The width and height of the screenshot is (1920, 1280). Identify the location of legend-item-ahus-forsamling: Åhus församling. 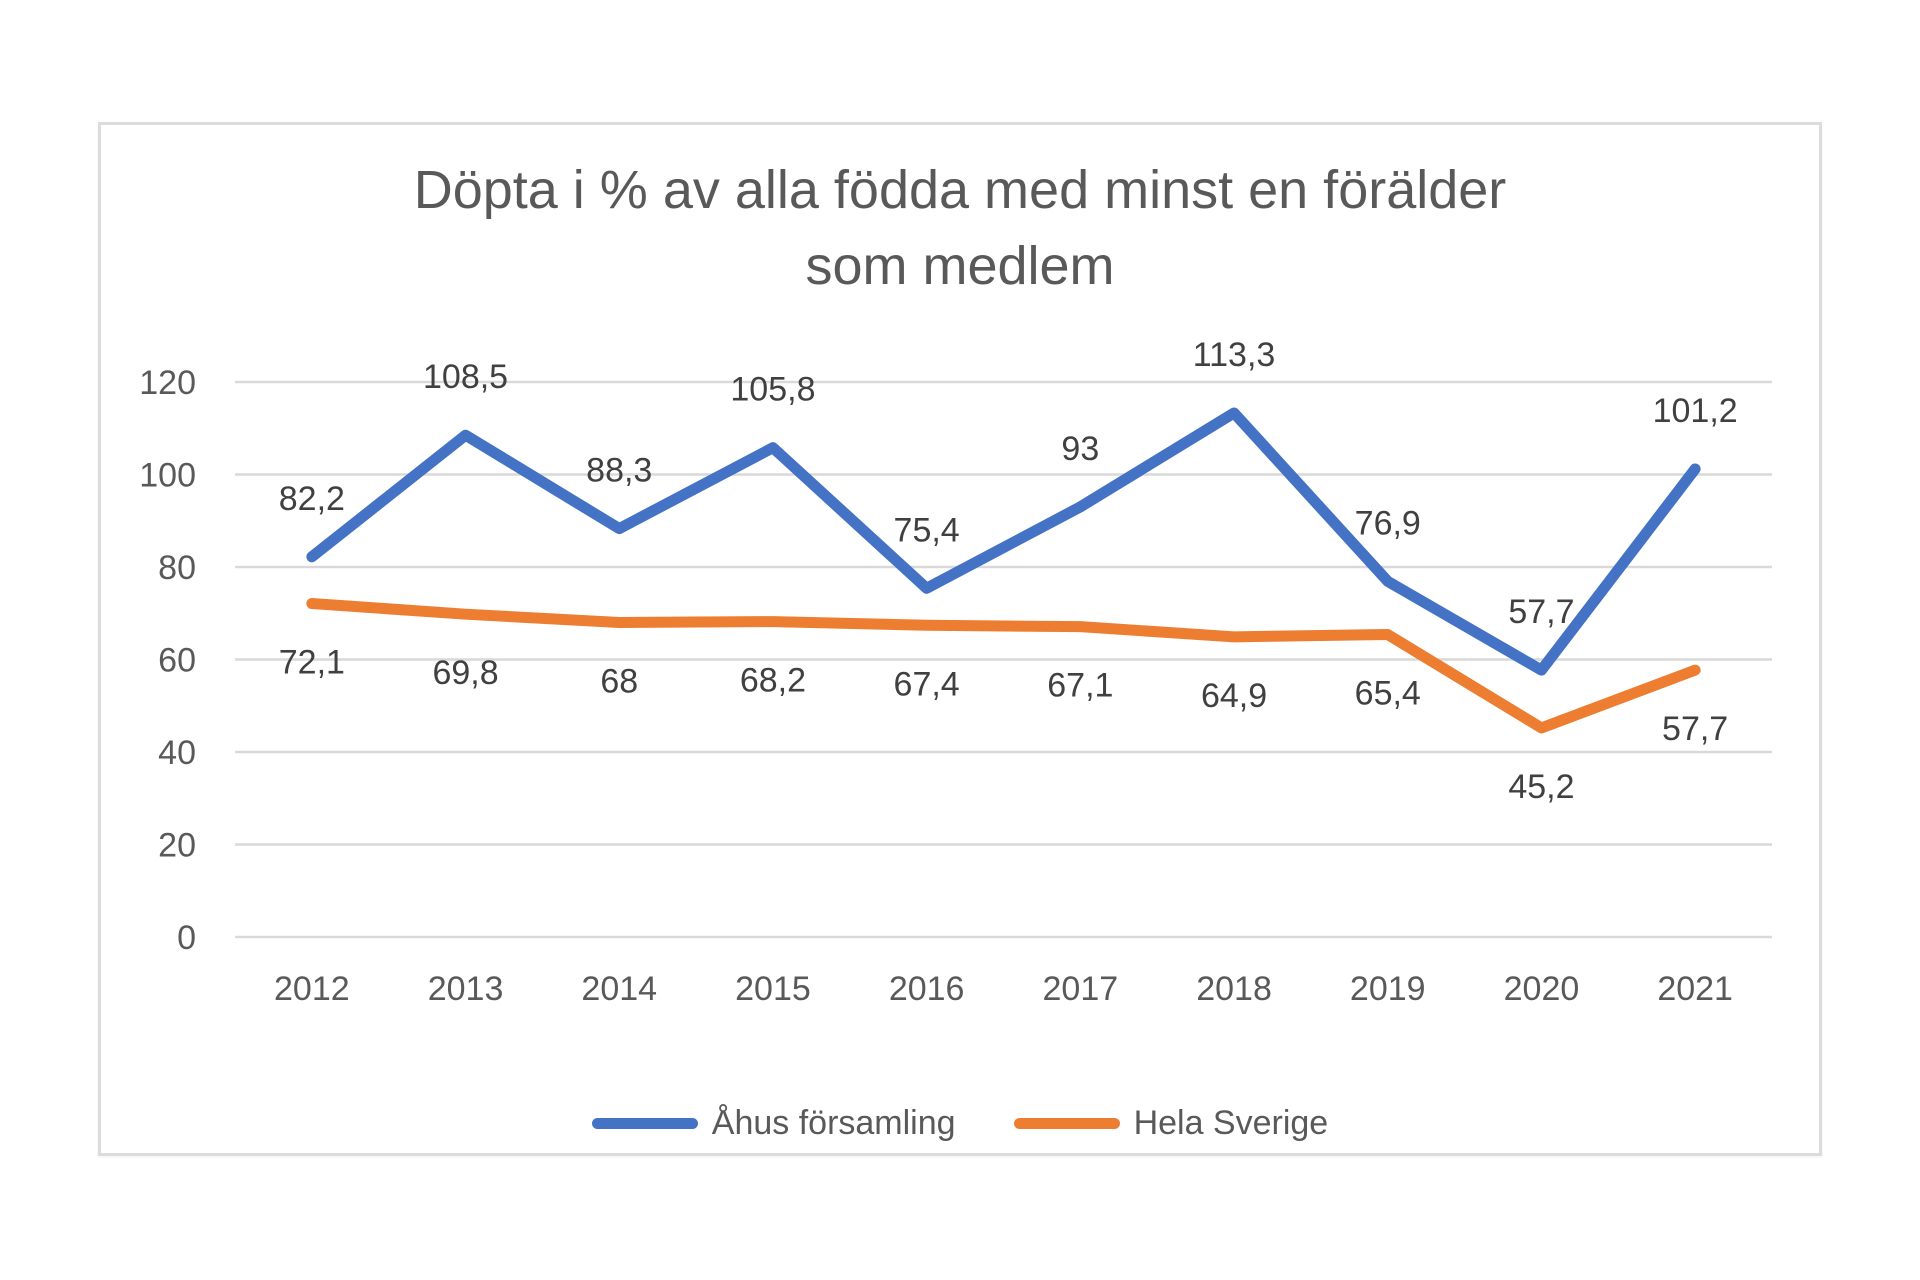
(773, 1123).